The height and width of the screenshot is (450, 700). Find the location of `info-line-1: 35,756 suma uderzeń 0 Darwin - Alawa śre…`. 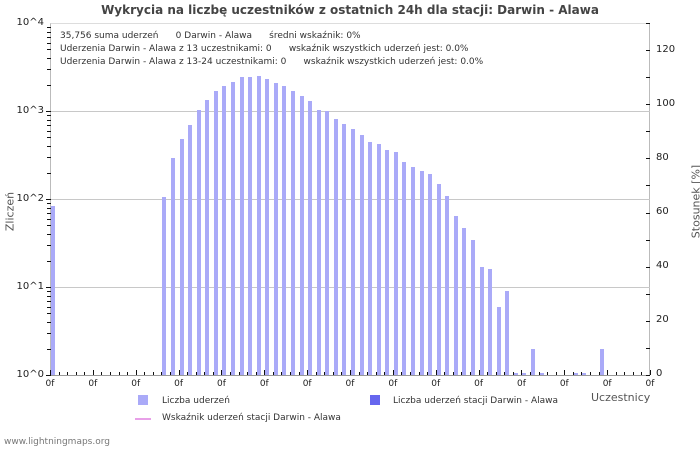

info-line-1: 35,756 suma uderzeń 0 Darwin - Alawa śre… is located at coordinates (210, 36).